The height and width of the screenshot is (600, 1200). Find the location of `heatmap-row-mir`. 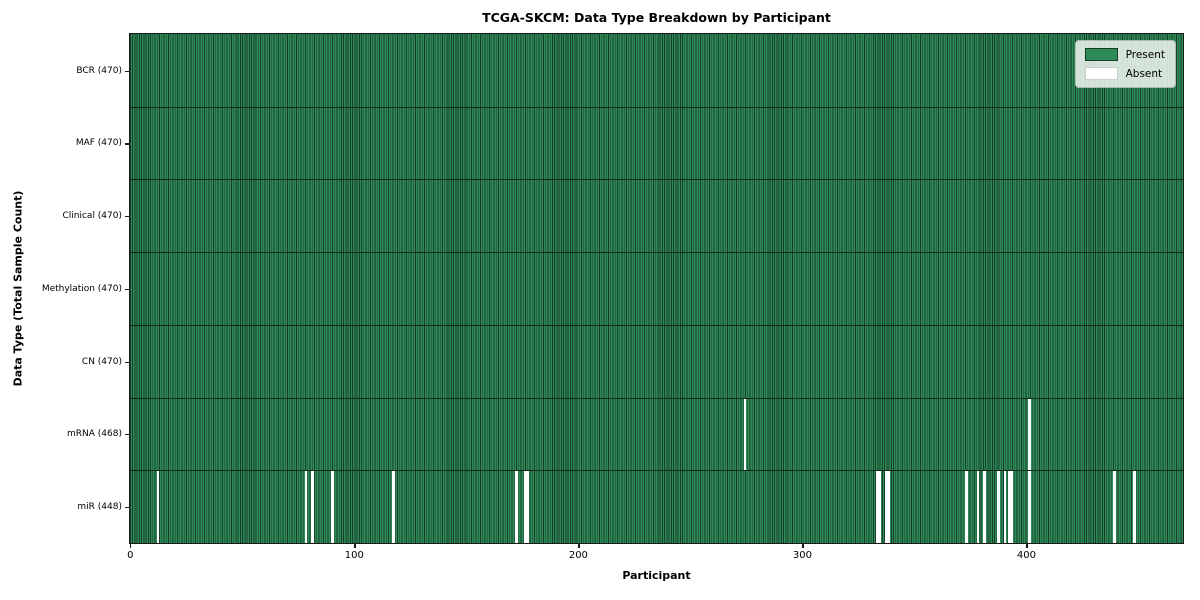

heatmap-row-mir is located at coordinates (656, 506).